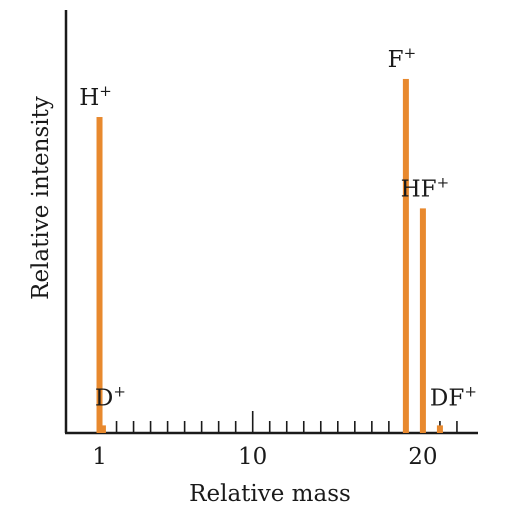 This screenshot has height=506, width=508. I want to click on y-axis-label: Relative intensity, so click(41, 198).